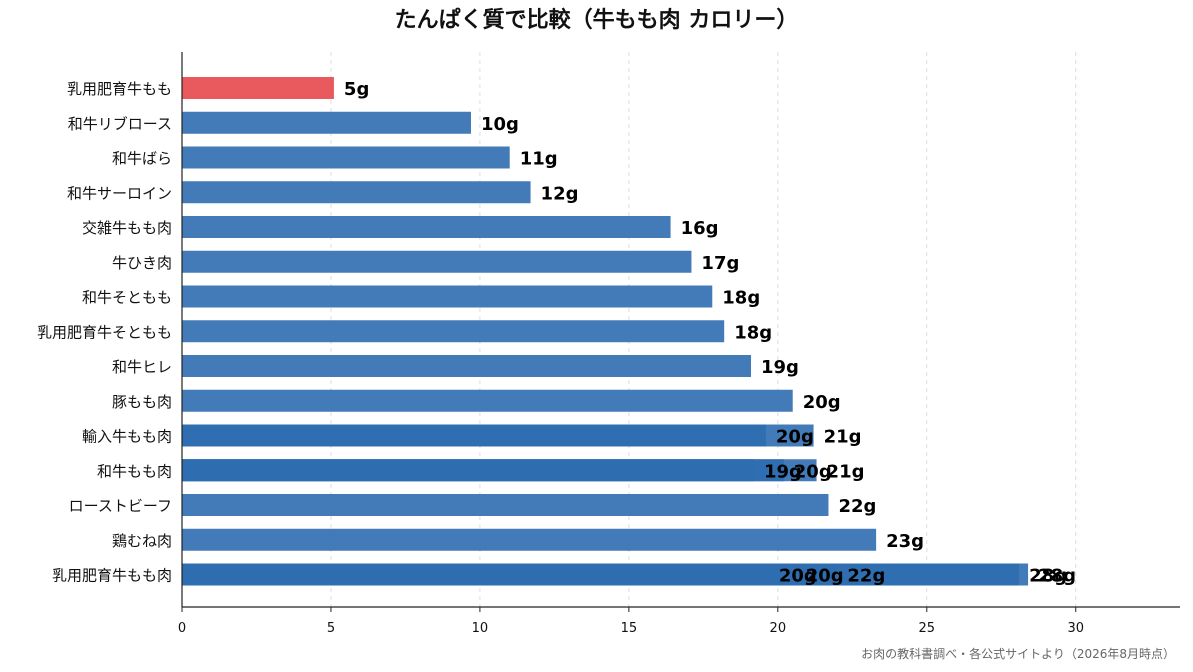 Image resolution: width=1193 pixels, height=672 pixels. What do you see at coordinates (119, 193) in the screenshot?
I see `category-label: 和牛サーロイン` at bounding box center [119, 193].